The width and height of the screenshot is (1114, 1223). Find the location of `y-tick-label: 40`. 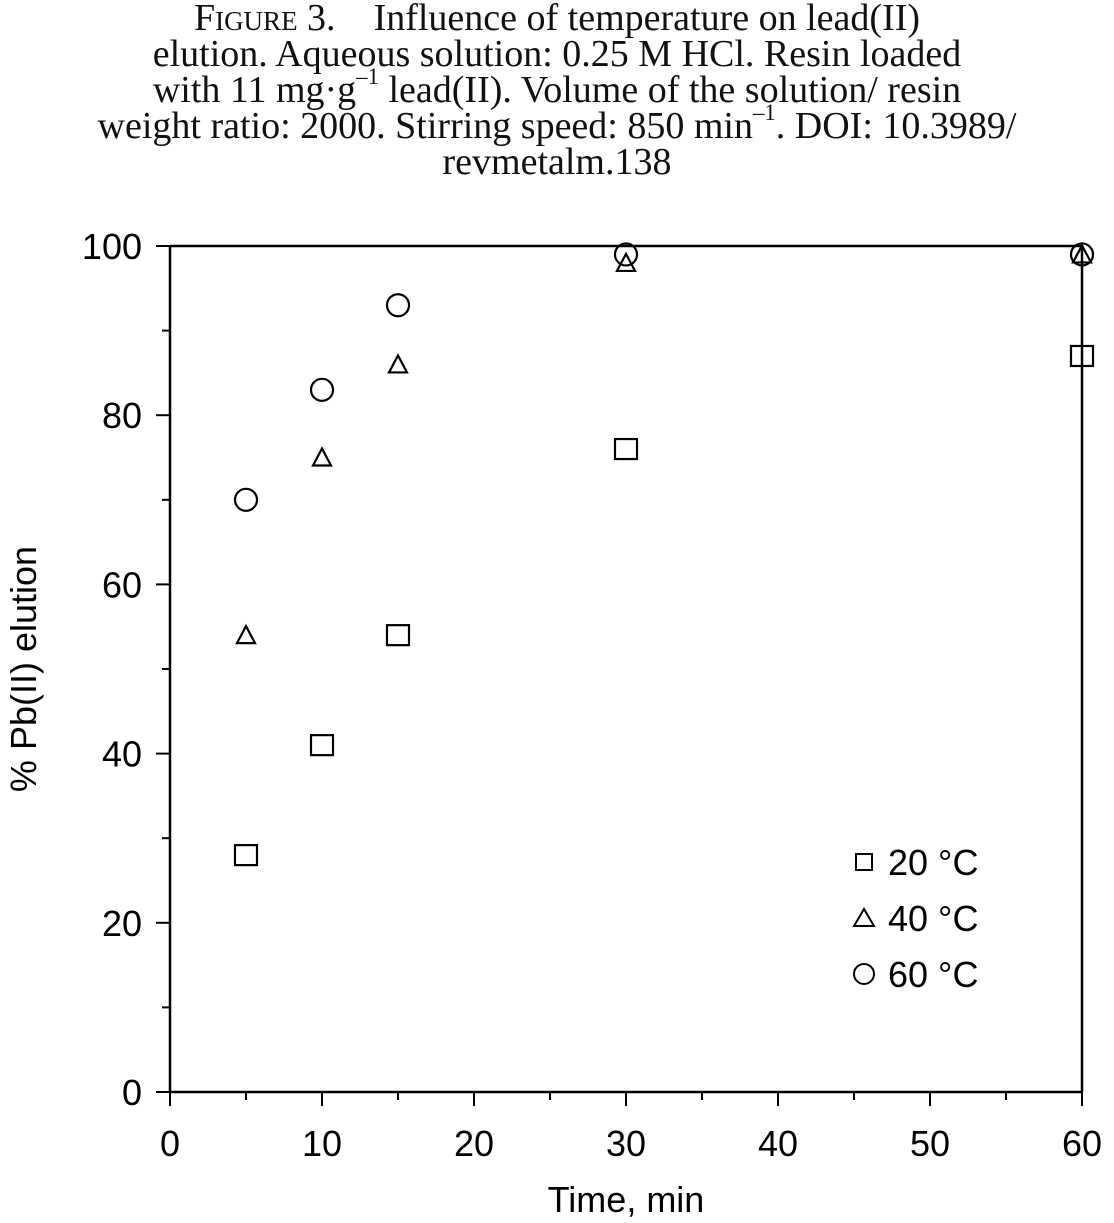

y-tick-label: 40 is located at coordinates (122, 754).